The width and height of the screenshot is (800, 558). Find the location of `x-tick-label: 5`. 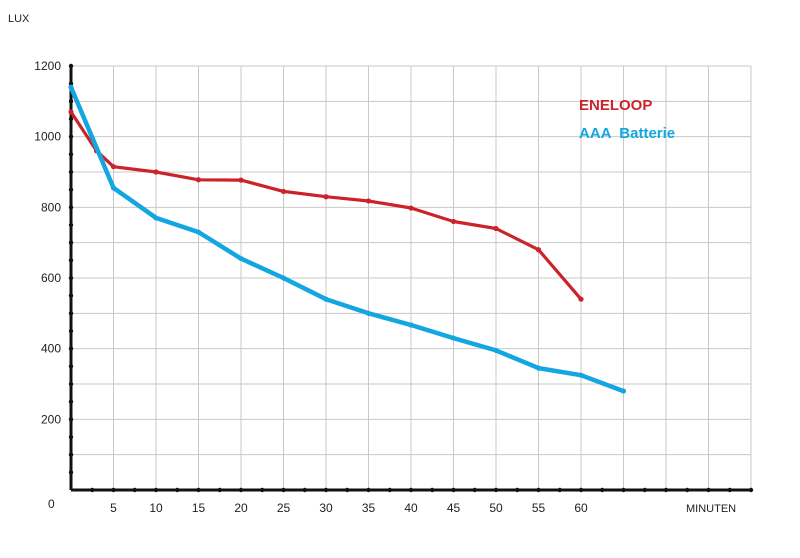

x-tick-label: 5 is located at coordinates (113, 508).